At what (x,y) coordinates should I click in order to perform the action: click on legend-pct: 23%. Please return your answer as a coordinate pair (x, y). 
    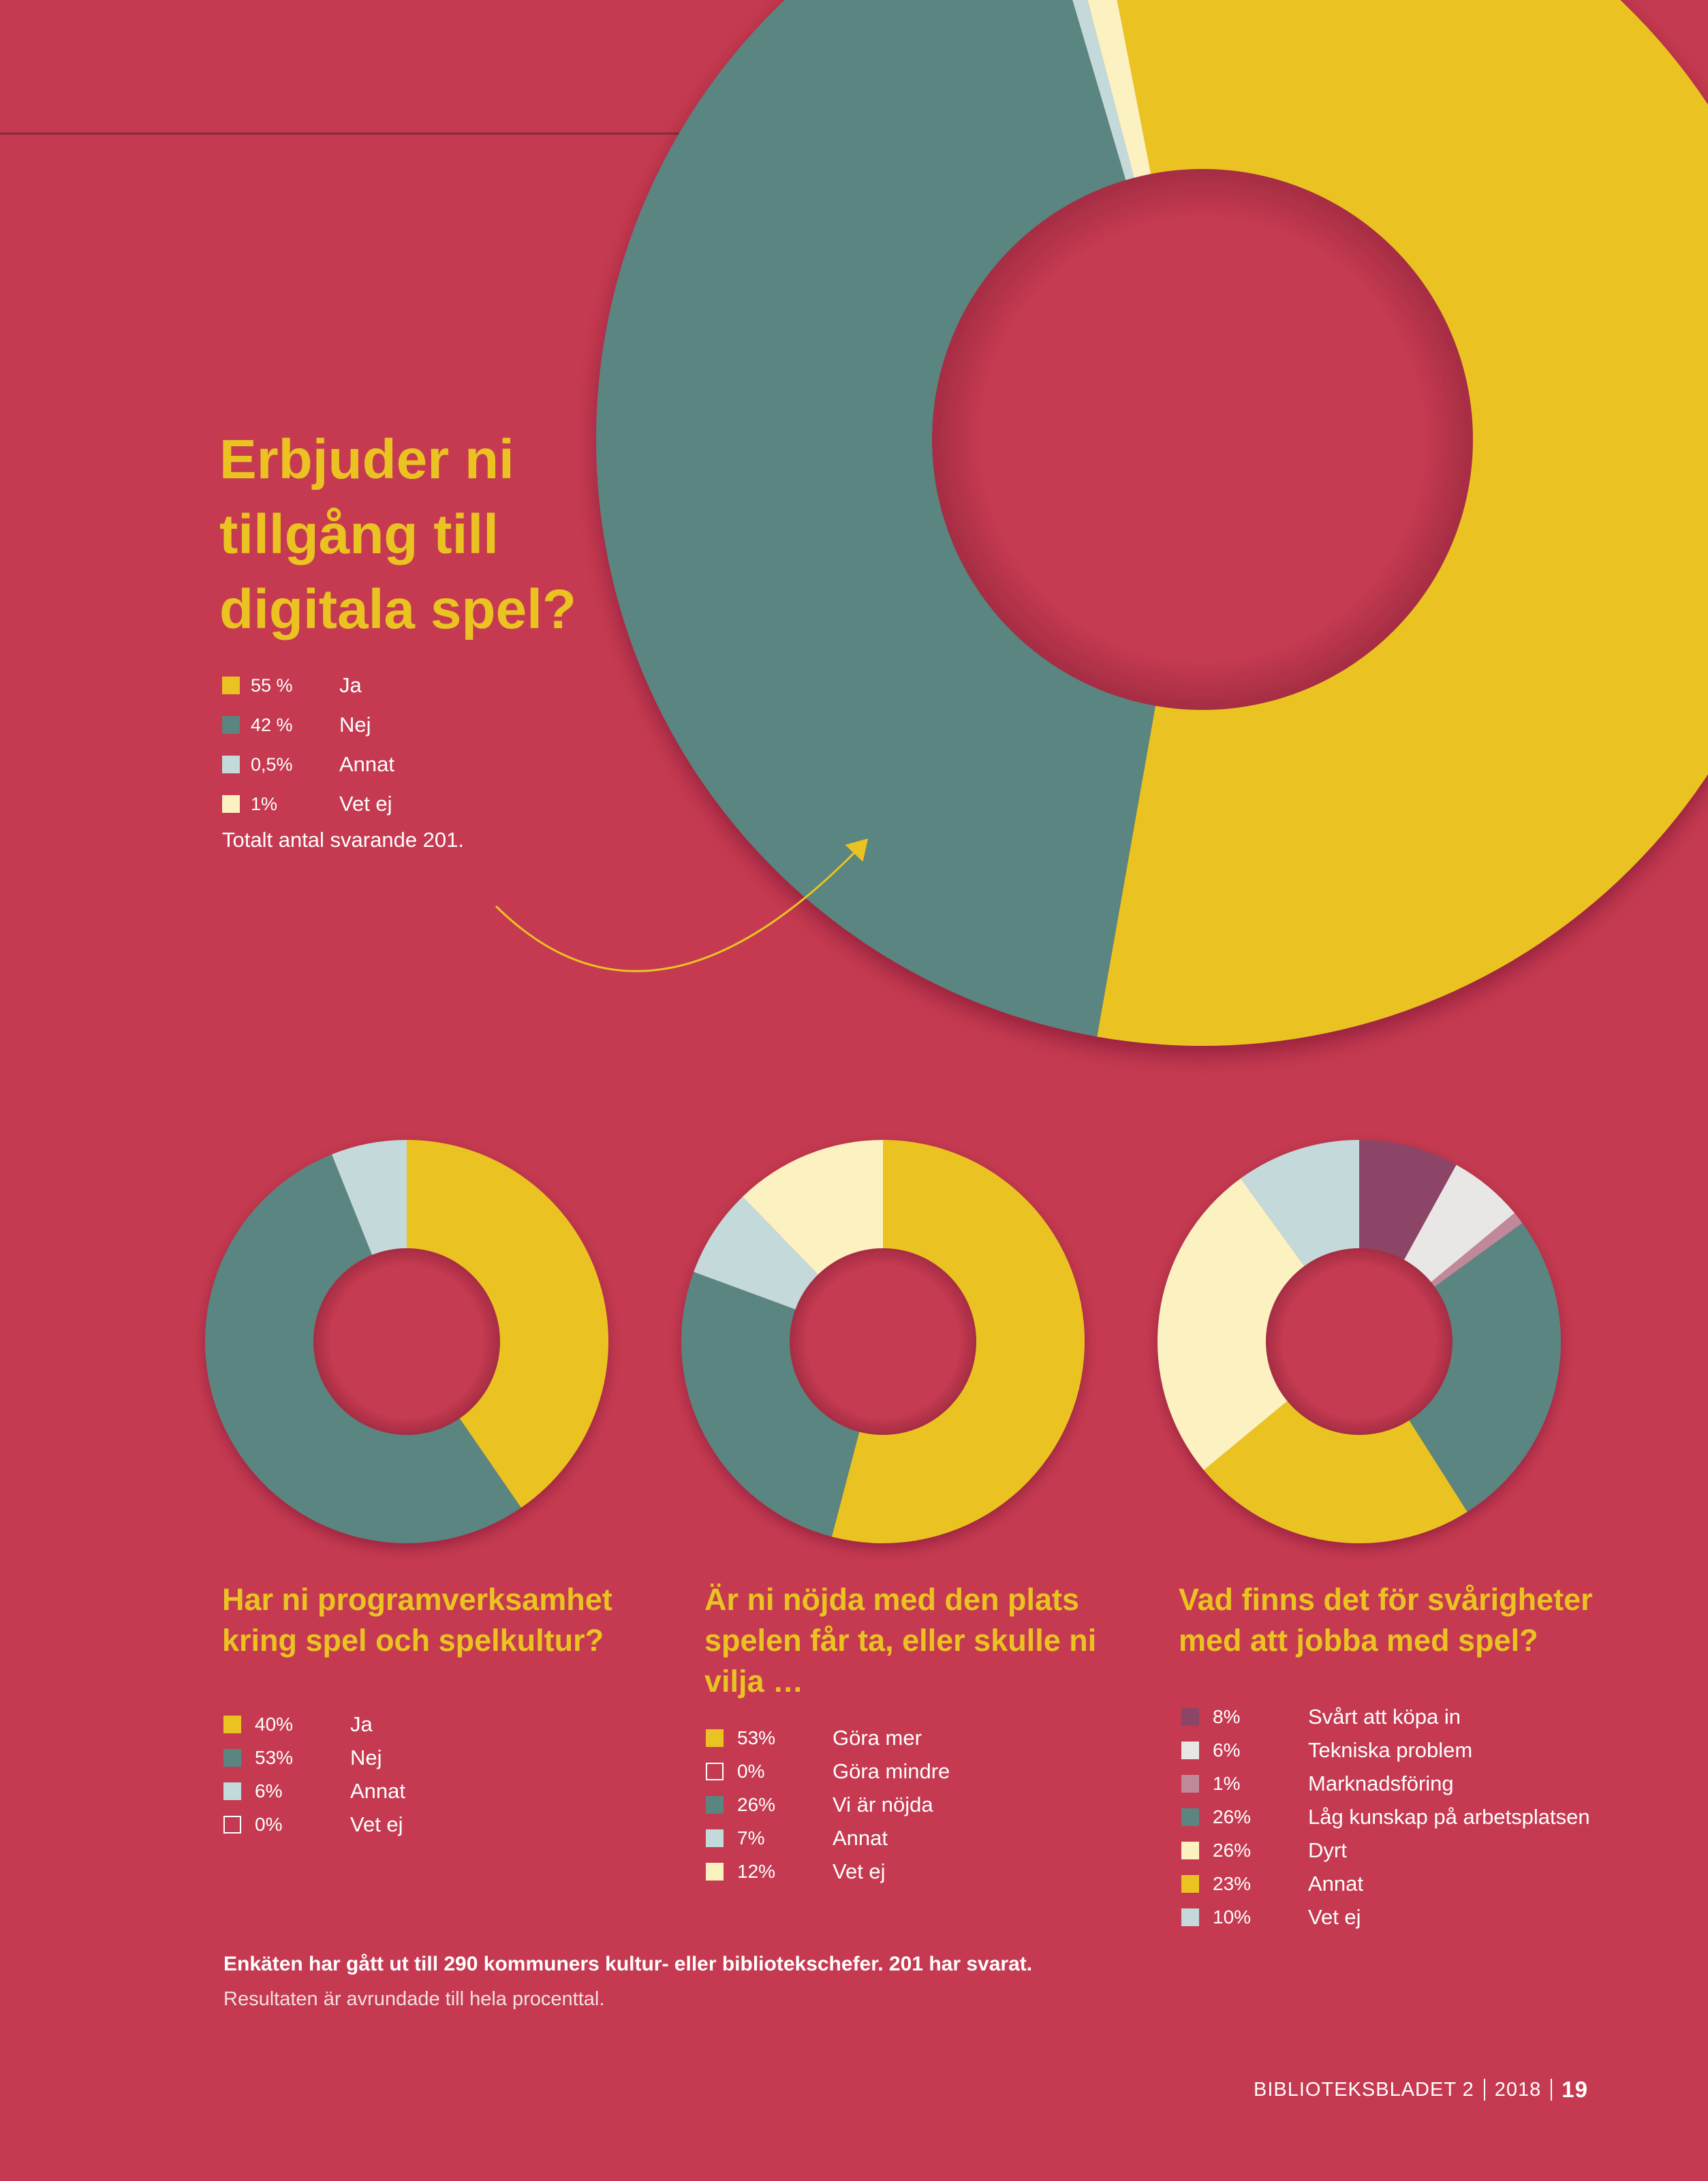
    Looking at the image, I should click on (1232, 1883).